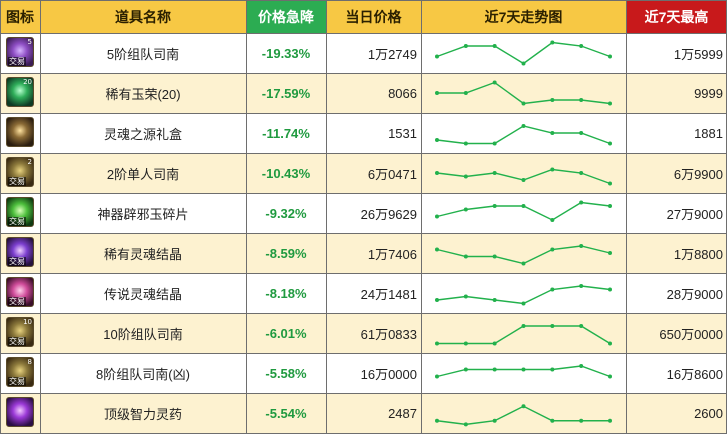  I want to click on item-name: 神器辟邪玉碎片, so click(143, 214).